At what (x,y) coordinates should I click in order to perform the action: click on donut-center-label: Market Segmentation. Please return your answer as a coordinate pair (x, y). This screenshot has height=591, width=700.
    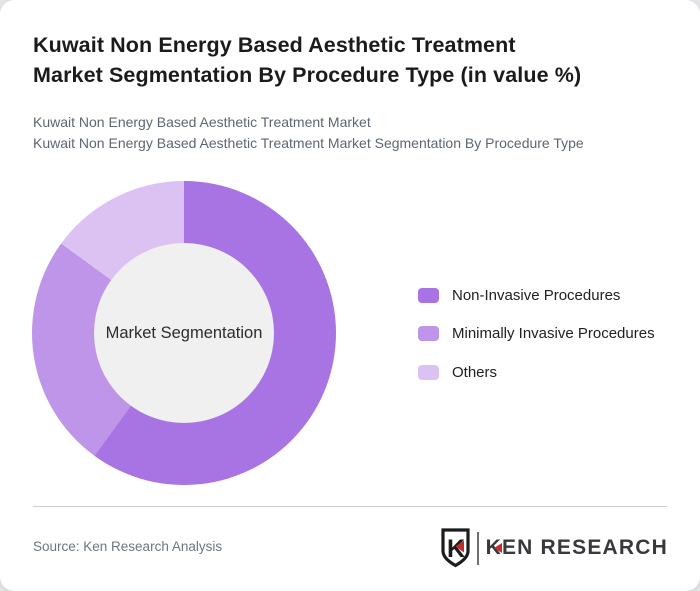
    Looking at the image, I should click on (184, 332).